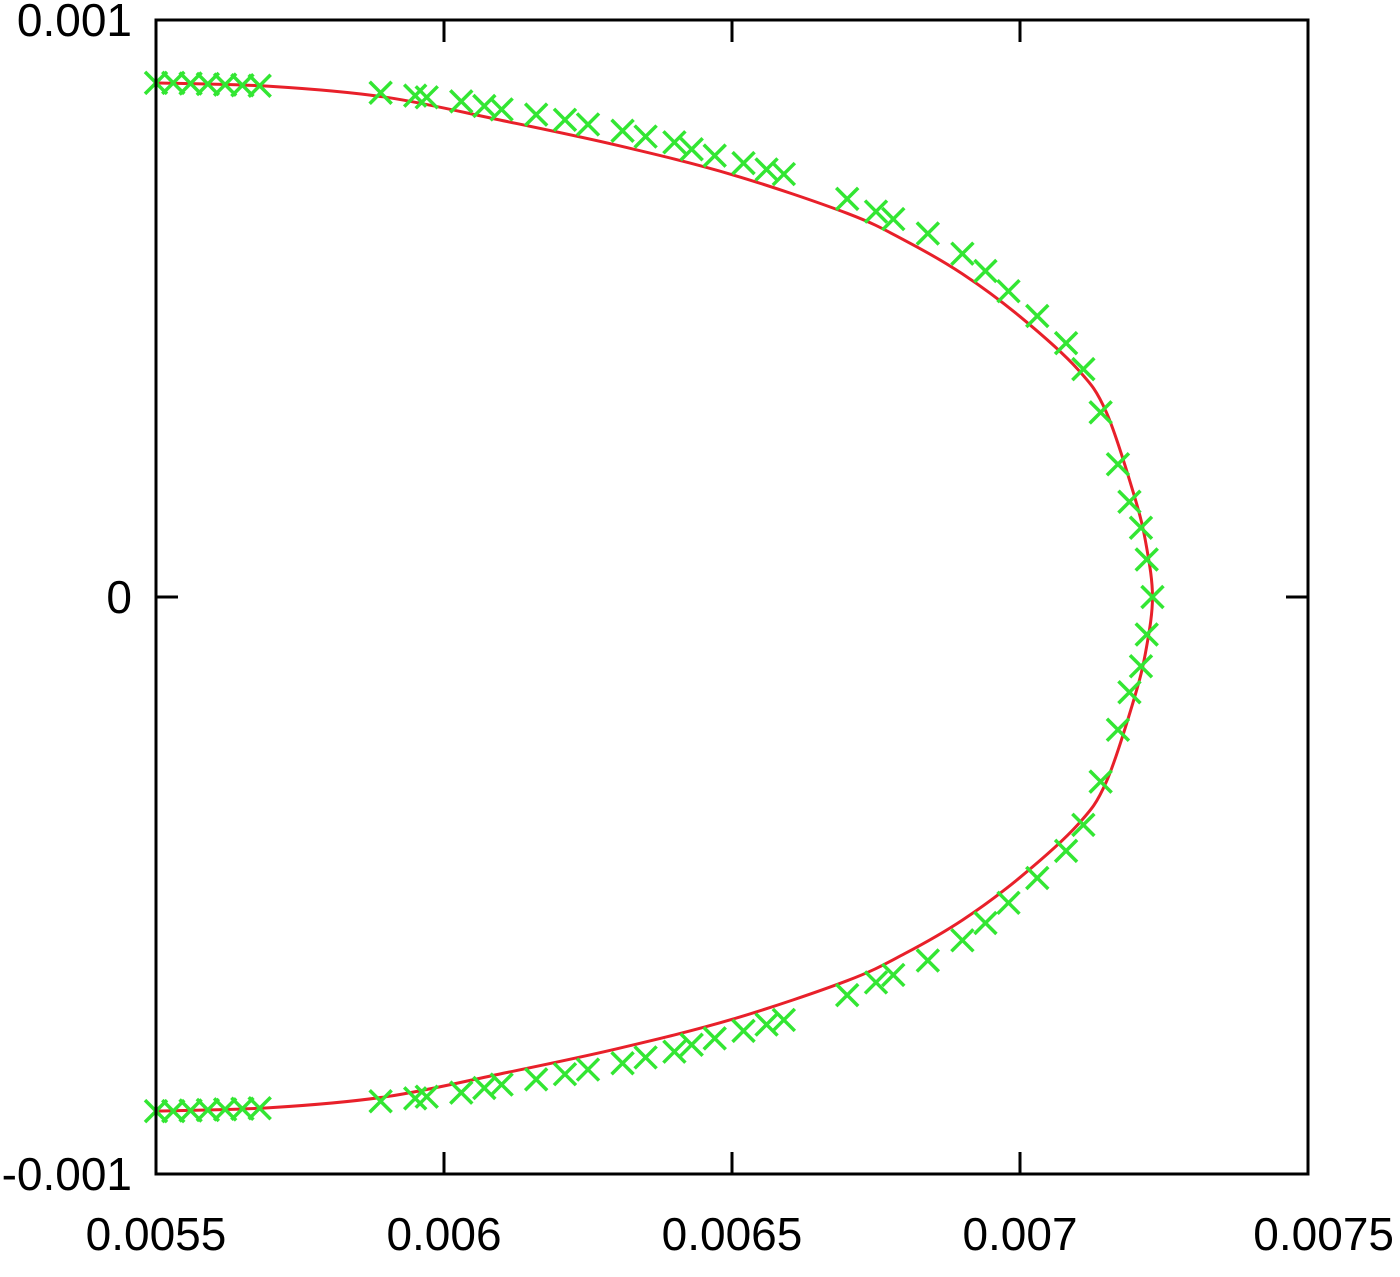  I want to click on x-tick-label: 0.0055, so click(156, 1234).